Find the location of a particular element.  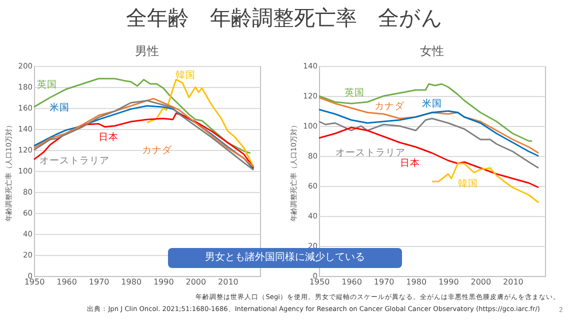

text: カナダ is located at coordinates (158, 150).